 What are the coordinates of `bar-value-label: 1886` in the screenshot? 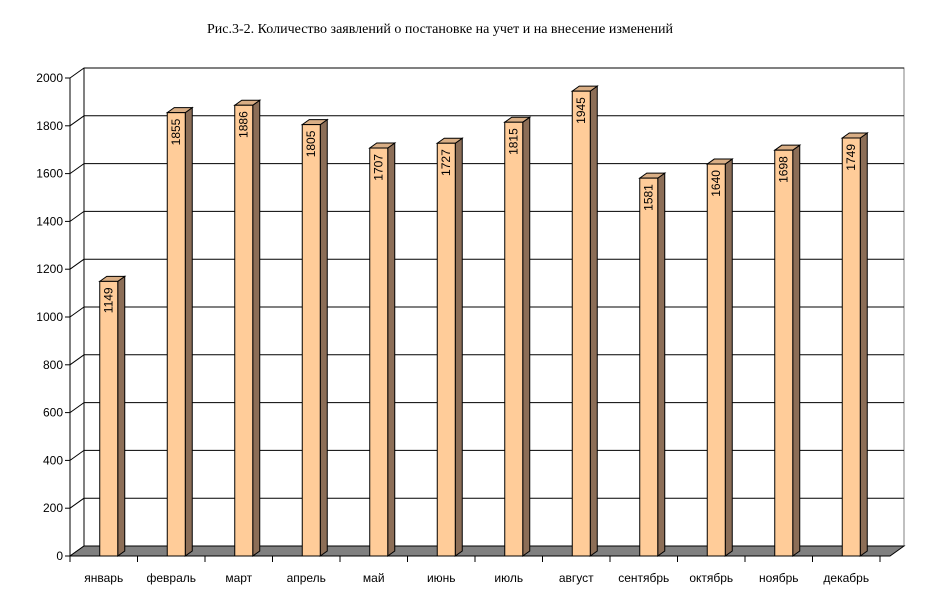 It's located at (244, 124).